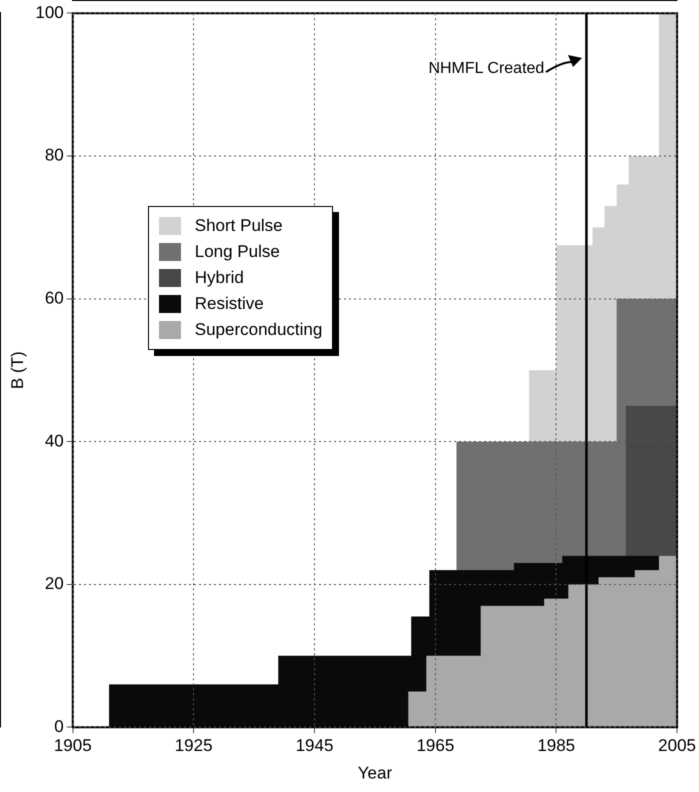 This screenshot has height=792, width=699. What do you see at coordinates (73, 746) in the screenshot?
I see `x-tick-label: 1905` at bounding box center [73, 746].